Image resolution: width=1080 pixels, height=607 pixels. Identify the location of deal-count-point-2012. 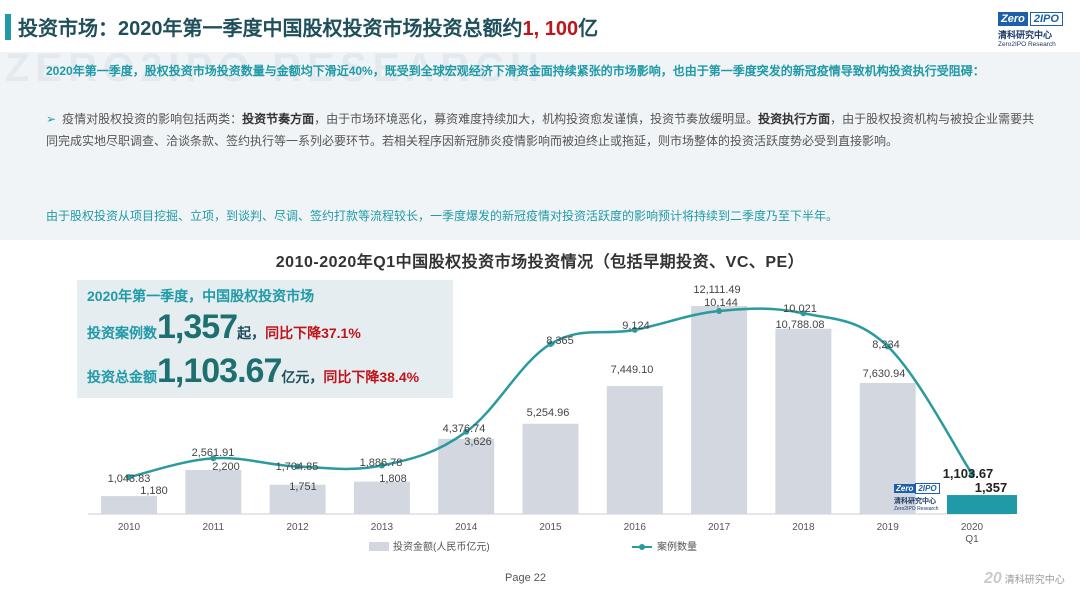
(297, 466).